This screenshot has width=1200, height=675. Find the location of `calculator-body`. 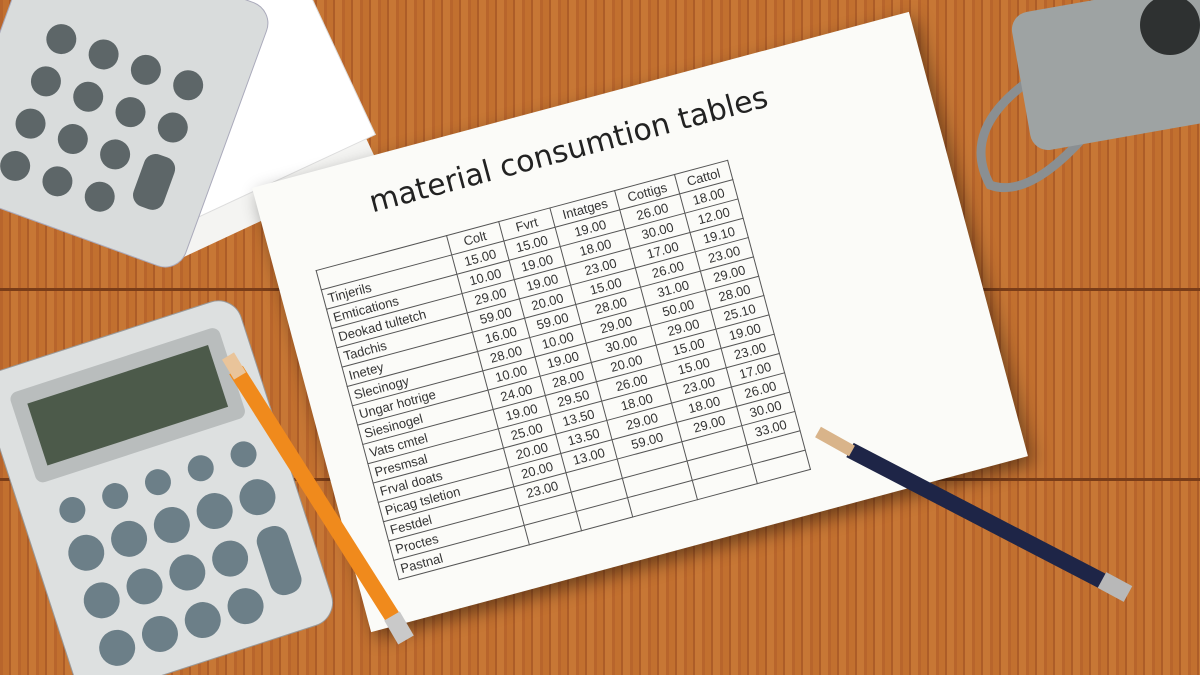

calculator-body is located at coordinates (134, 134).